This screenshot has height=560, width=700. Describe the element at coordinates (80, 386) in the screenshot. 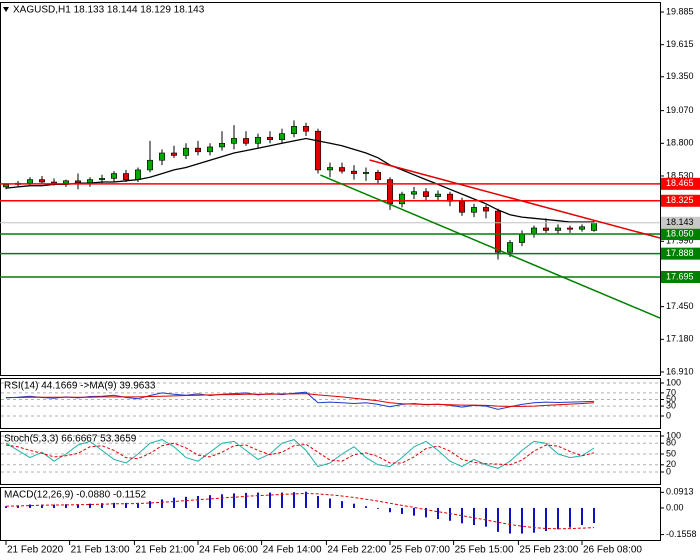

I see `panel-title: RSI(14) 44.1669 ->MA(9) 39.9633` at that location.